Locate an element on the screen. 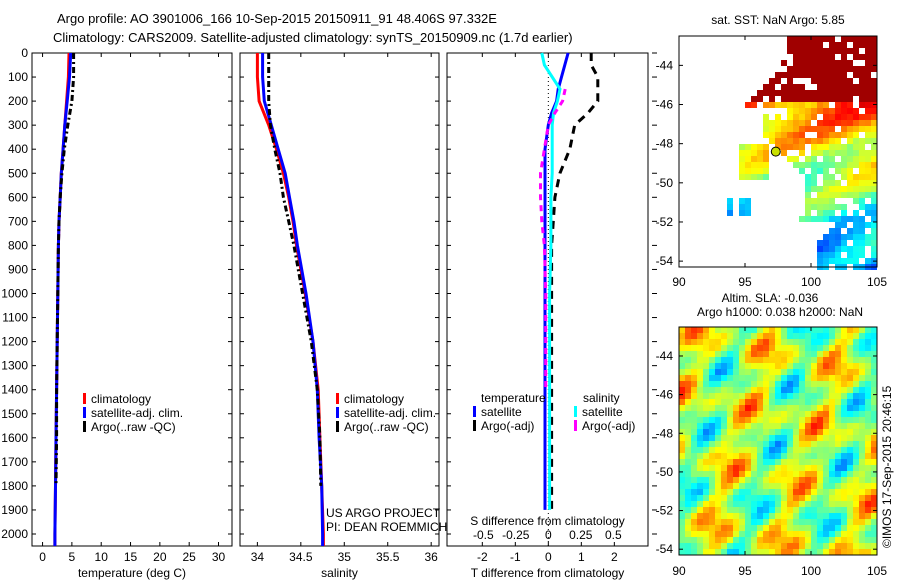  x-tick-label: 36 is located at coordinates (431, 557).